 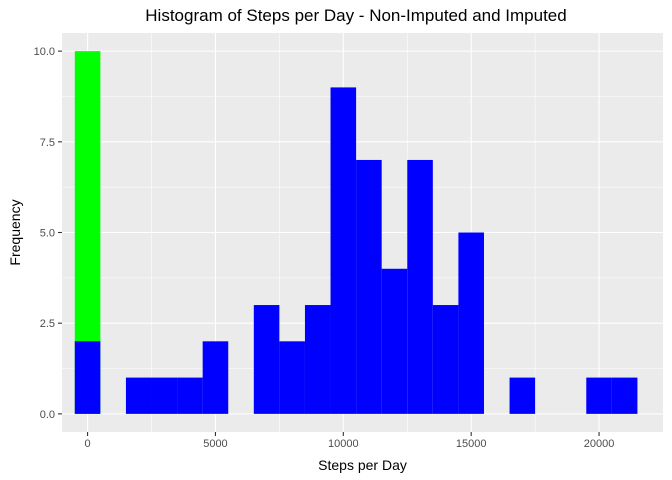 I want to click on y-tick-label: 10.0, so click(x=44, y=52).